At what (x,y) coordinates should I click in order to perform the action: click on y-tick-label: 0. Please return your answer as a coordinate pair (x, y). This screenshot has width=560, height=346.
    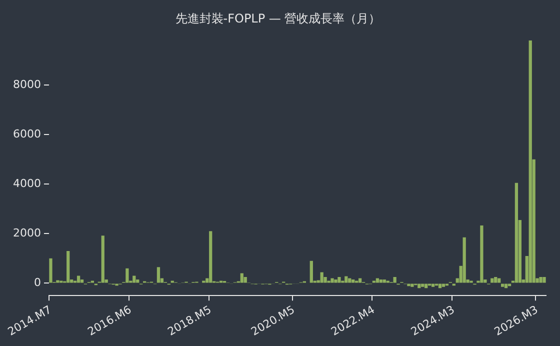
    Looking at the image, I should click on (37, 283).